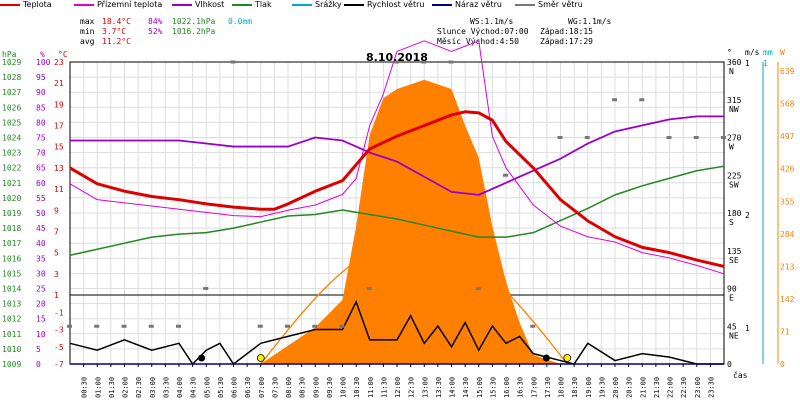  I want to click on axis-pct-tick: 65, so click(41, 168).